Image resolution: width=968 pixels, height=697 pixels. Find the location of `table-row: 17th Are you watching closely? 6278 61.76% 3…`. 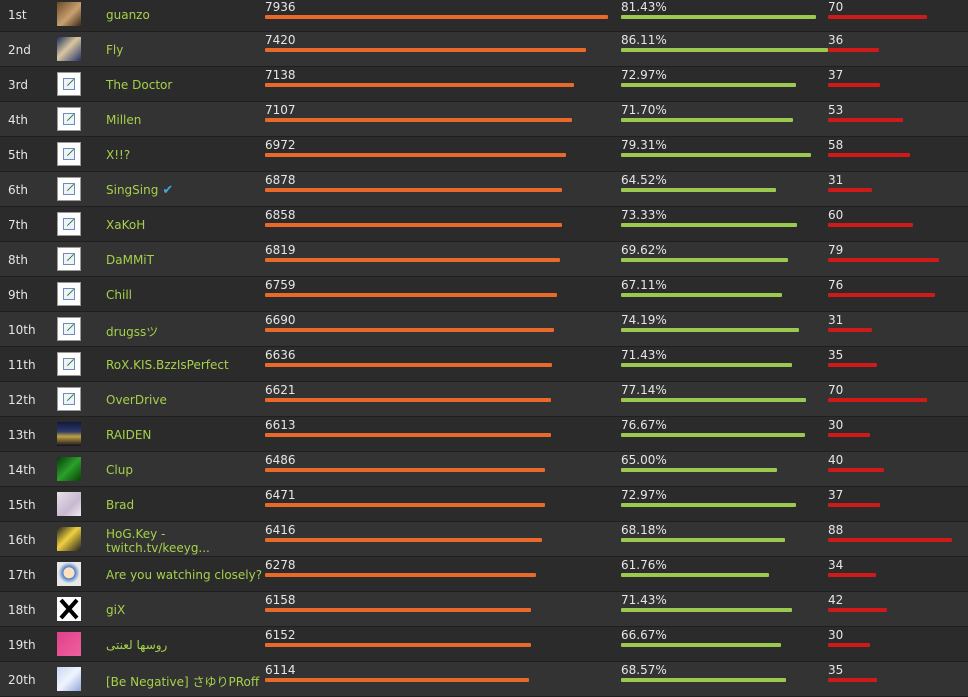

table-row: 17th Are you watching closely? 6278 61.76% 3… is located at coordinates (484, 574).